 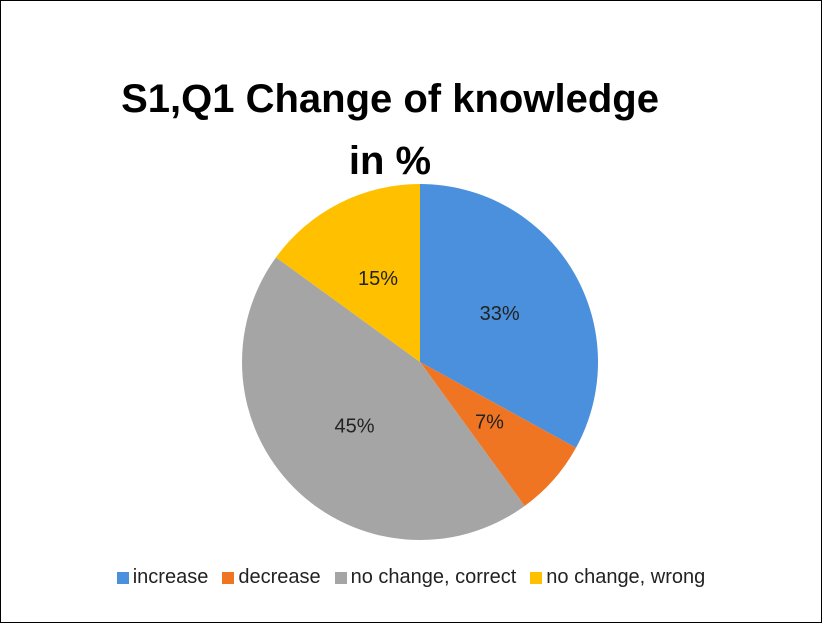 What do you see at coordinates (626, 577) in the screenshot?
I see `legend-label: no change, wrong` at bounding box center [626, 577].